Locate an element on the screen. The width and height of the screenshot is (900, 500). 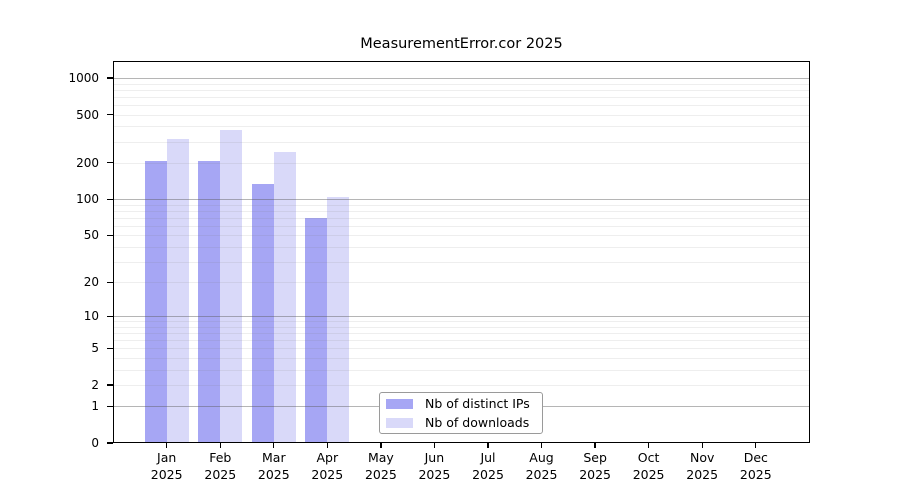
bar-downloads-feb is located at coordinates (231, 286).